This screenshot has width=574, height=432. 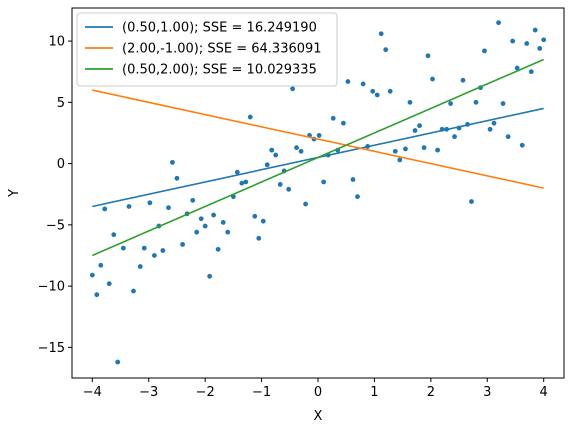 What do you see at coordinates (148, 392) in the screenshot?
I see `x-tick-label-1: −3` at bounding box center [148, 392].